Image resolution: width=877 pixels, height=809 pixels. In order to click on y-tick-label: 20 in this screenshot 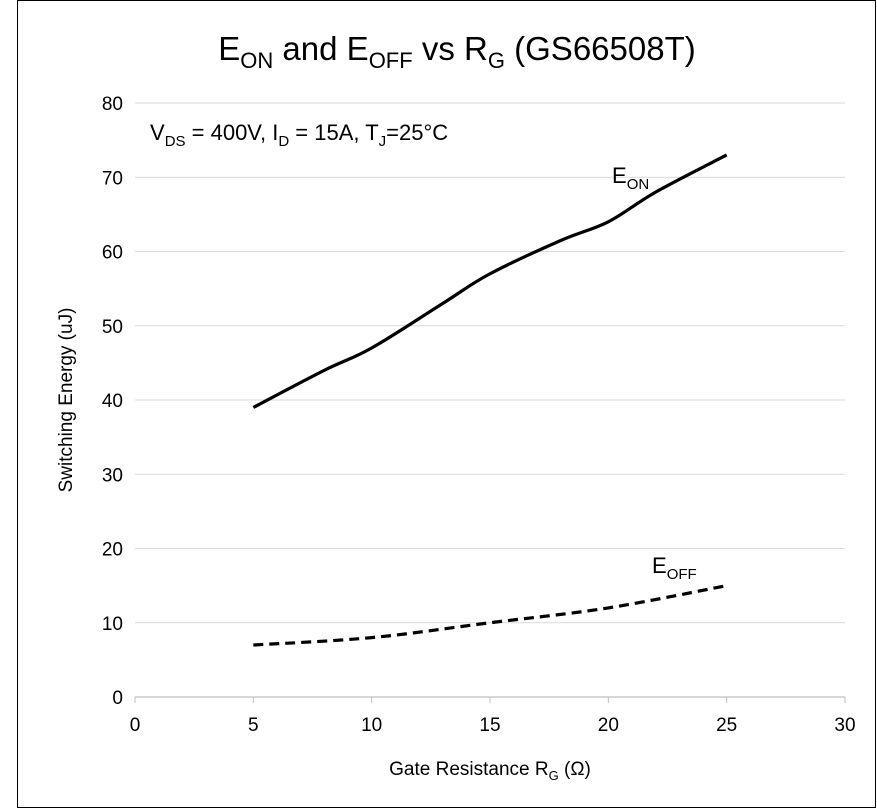, I will do `click(112, 550)`.